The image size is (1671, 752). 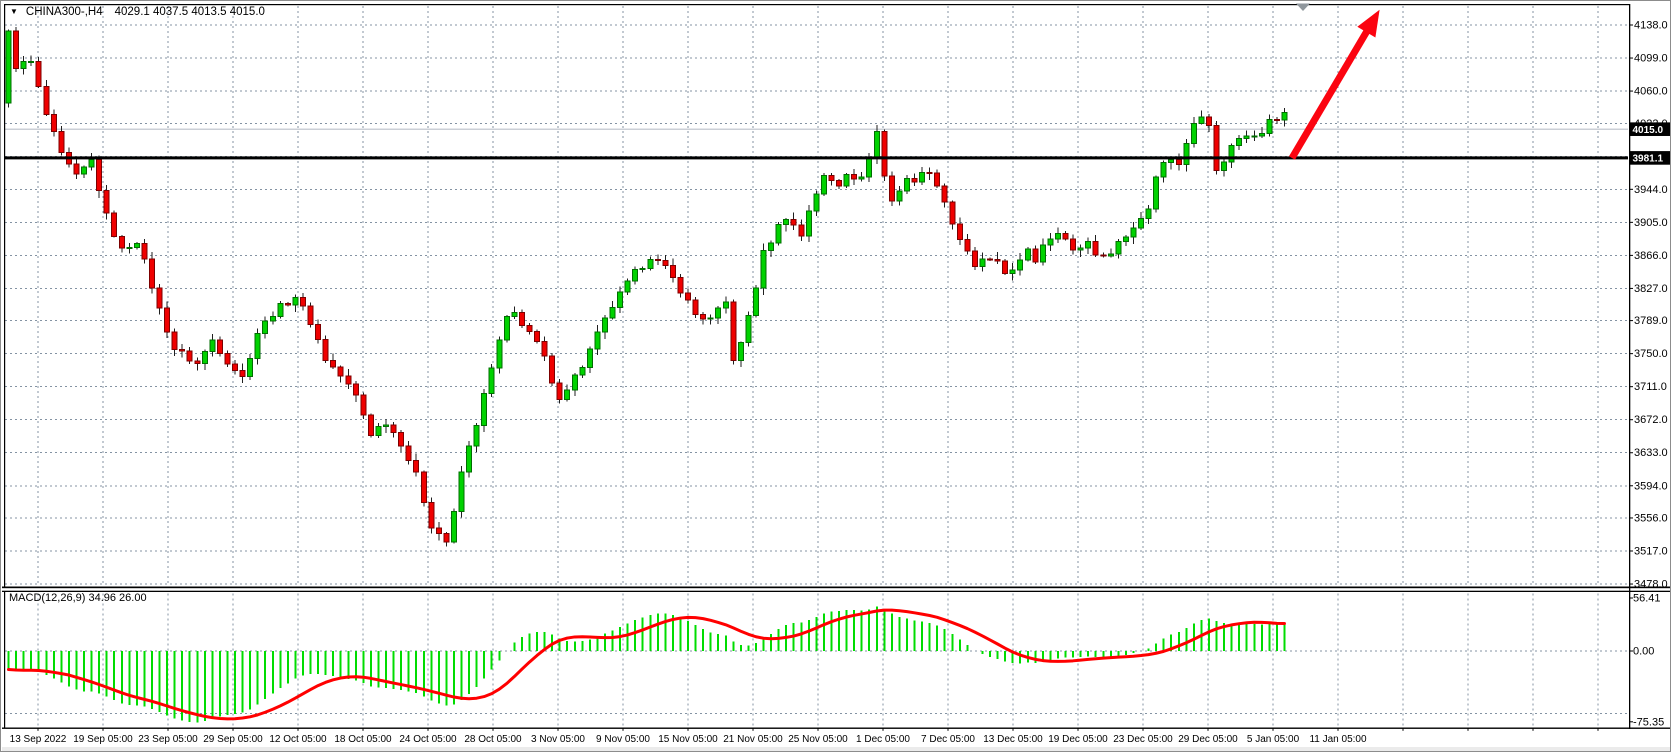 I want to click on time-axis-label: 19 Sep 05:00, so click(x=103, y=739).